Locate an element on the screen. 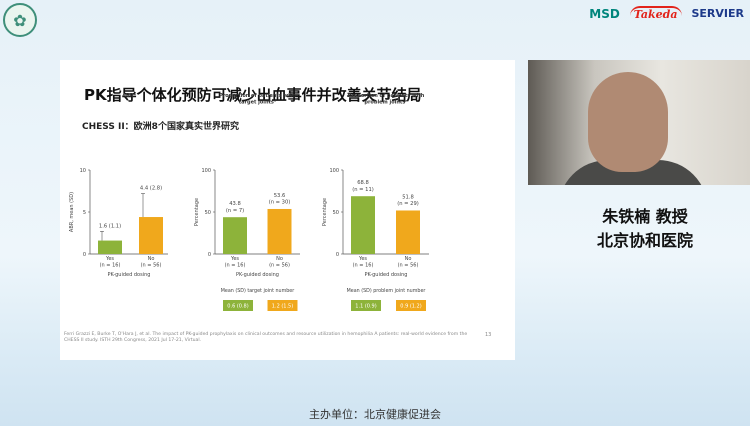 Image resolution: width=750 pixels, height=426 pixels. data-label: 4.4 (2.8) is located at coordinates (151, 189).